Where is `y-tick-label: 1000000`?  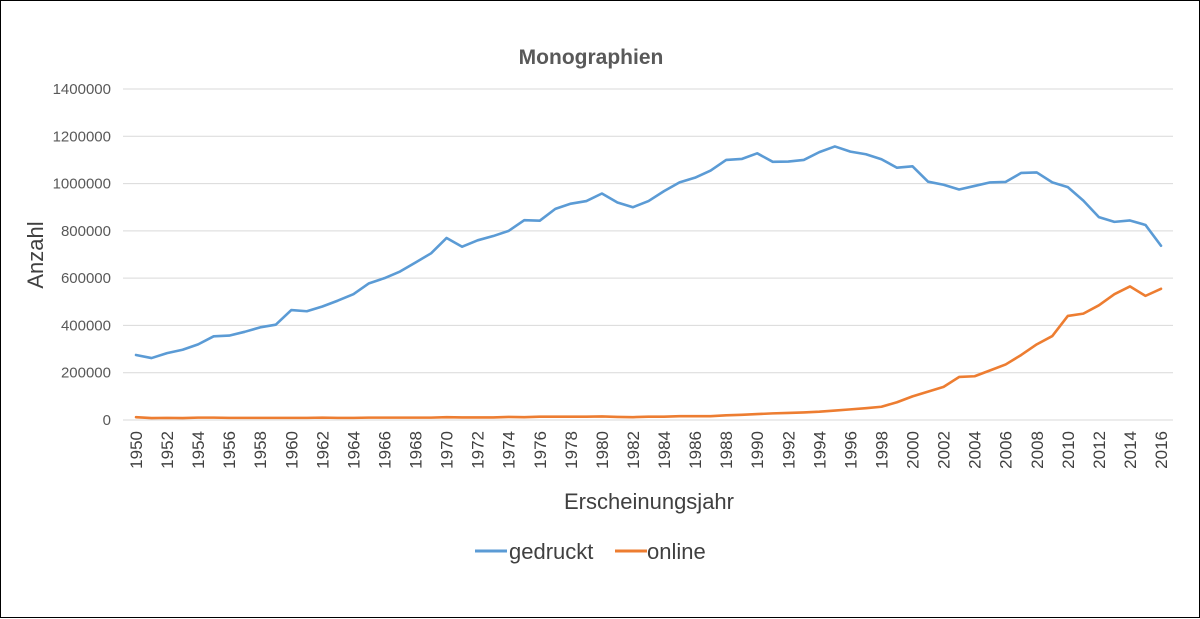 y-tick-label: 1000000 is located at coordinates (82, 184).